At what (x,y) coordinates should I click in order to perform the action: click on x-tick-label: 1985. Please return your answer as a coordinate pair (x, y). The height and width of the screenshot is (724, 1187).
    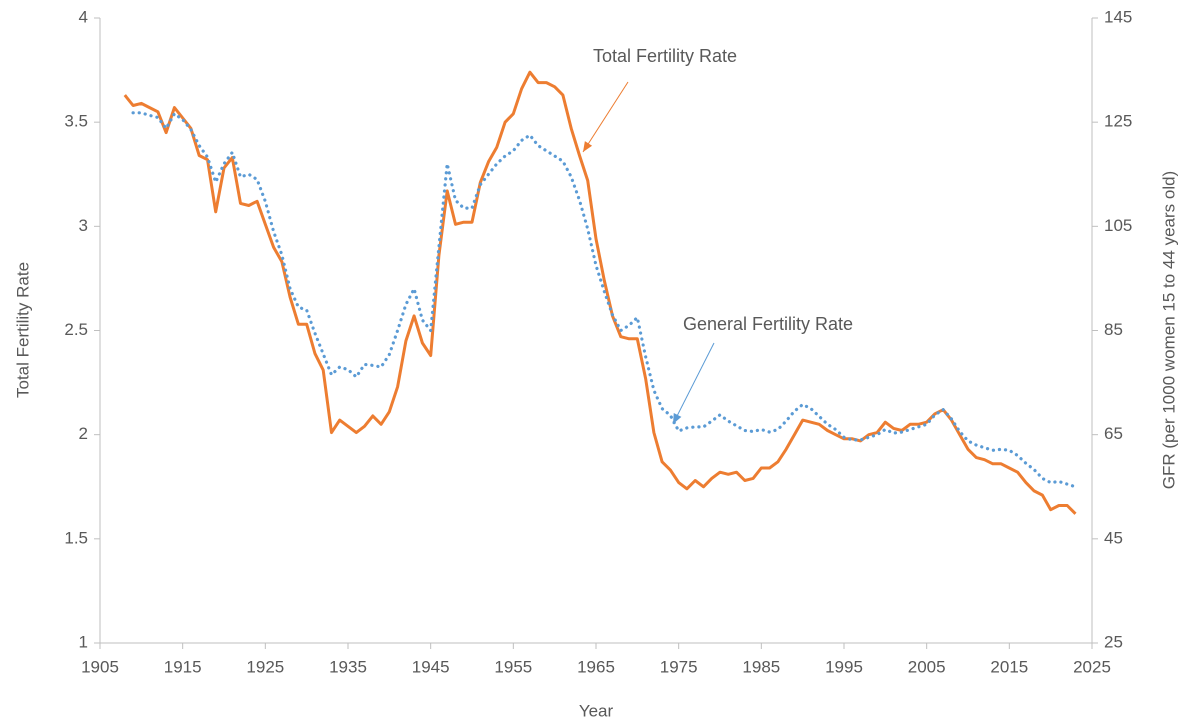
    Looking at the image, I should click on (761, 666).